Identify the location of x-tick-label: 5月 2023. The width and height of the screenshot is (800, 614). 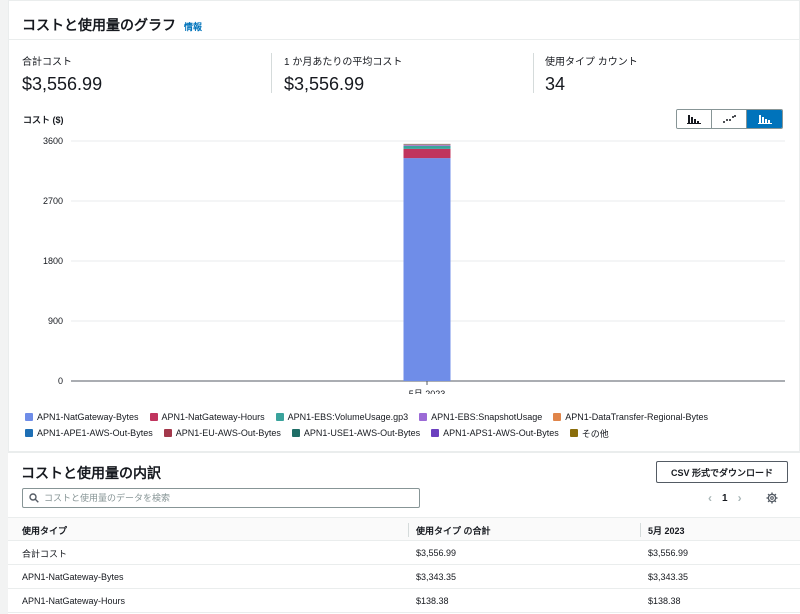
(427, 391).